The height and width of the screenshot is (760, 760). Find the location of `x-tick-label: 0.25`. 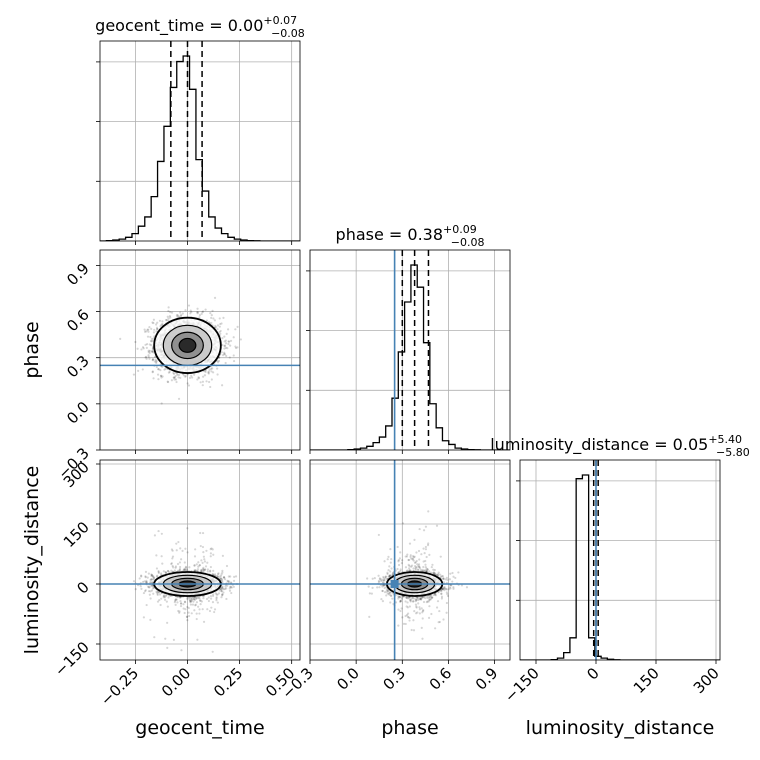

x-tick-label: 0.25 is located at coordinates (228, 682).